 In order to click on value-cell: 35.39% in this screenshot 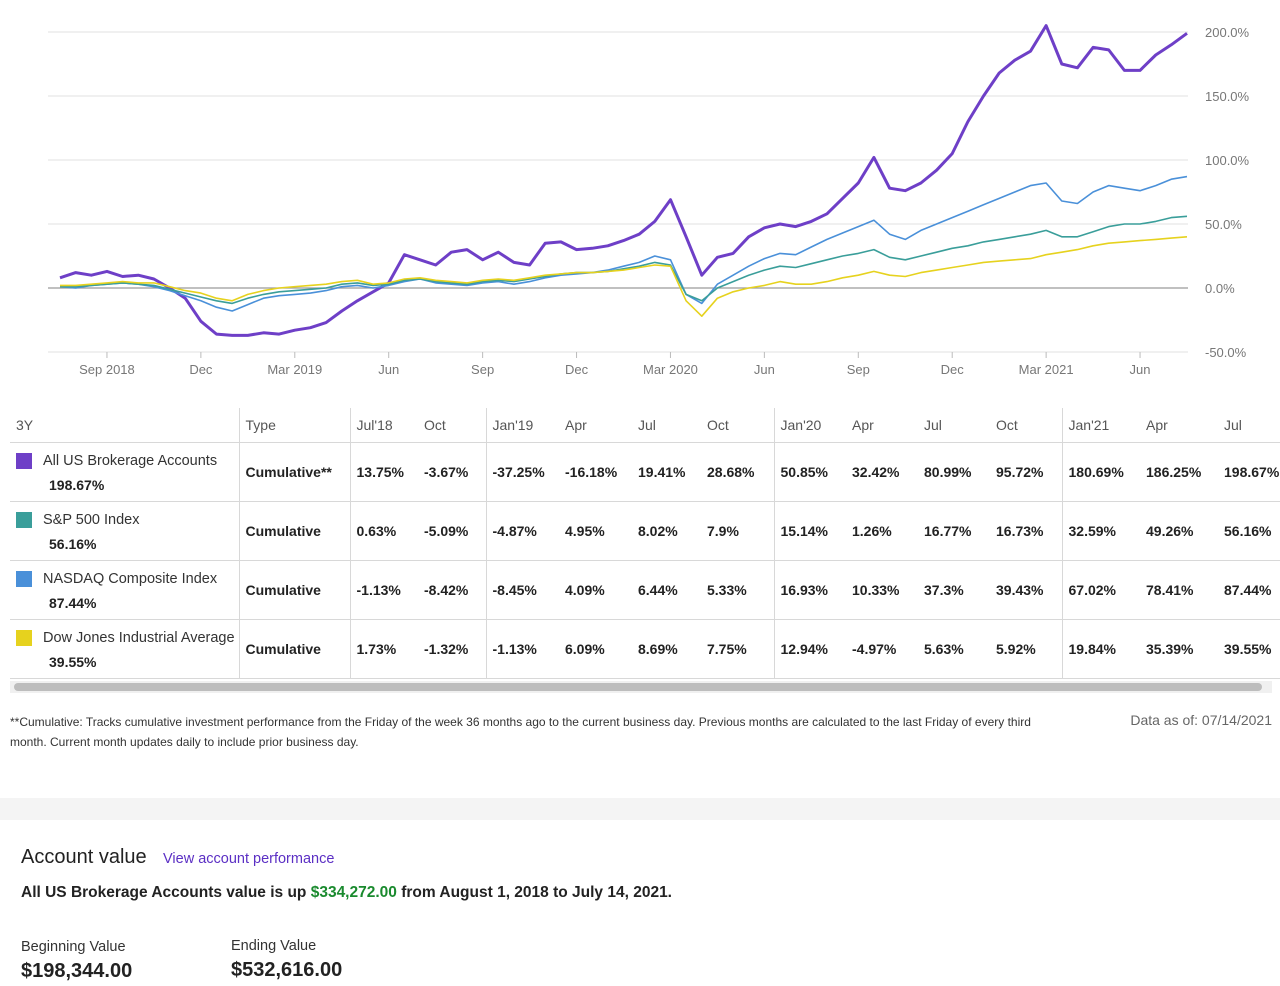, I will do `click(1179, 649)`.